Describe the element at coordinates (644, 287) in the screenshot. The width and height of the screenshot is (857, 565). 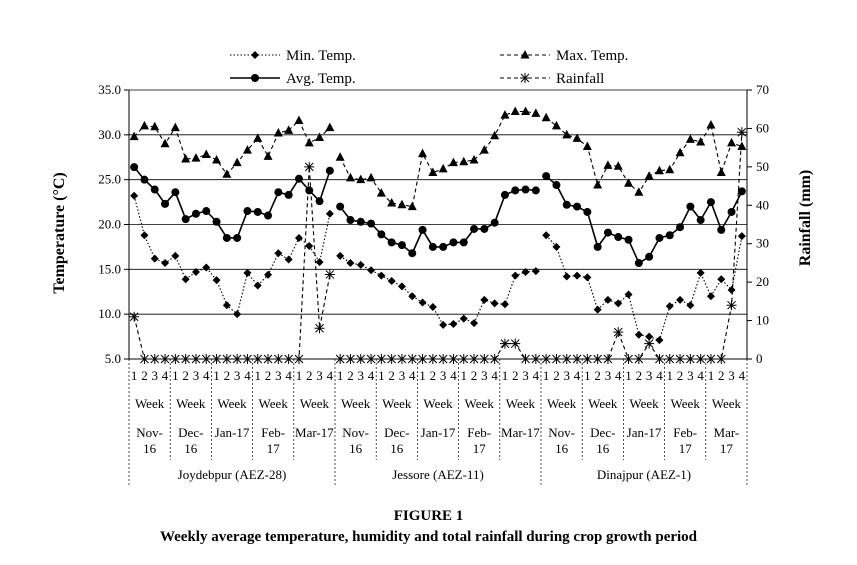
I see `min-temp-line` at that location.